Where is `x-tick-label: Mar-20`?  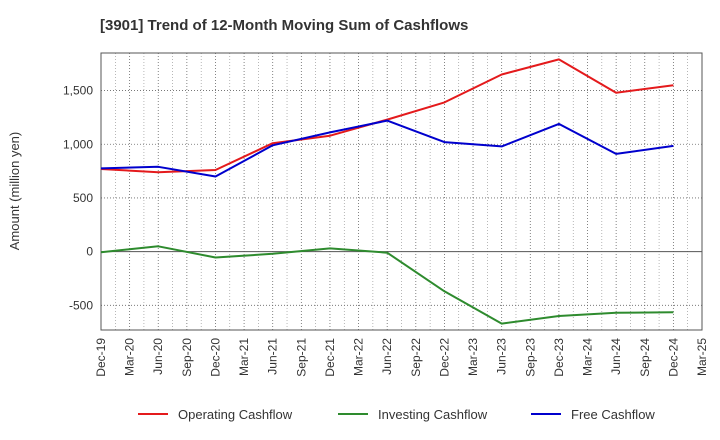
x-tick-label: Mar-20 is located at coordinates (130, 357).